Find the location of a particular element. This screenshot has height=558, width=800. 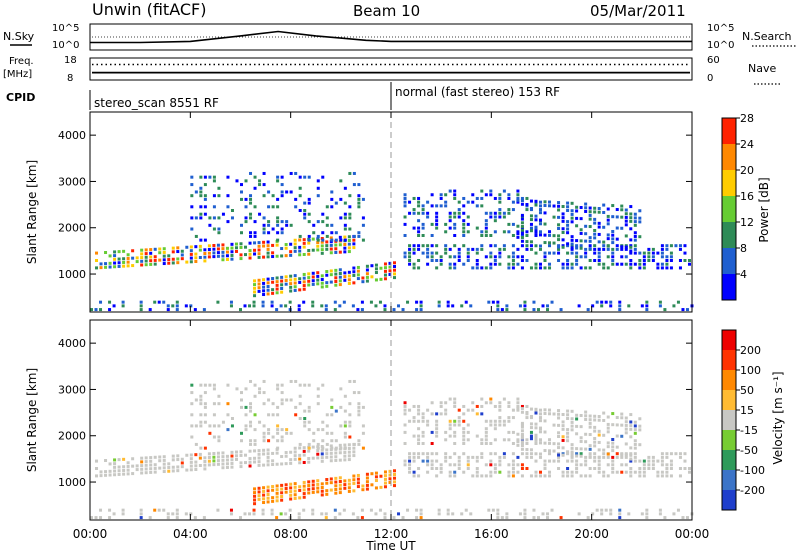

xtick-label: 12:00 is located at coordinates (391, 534).